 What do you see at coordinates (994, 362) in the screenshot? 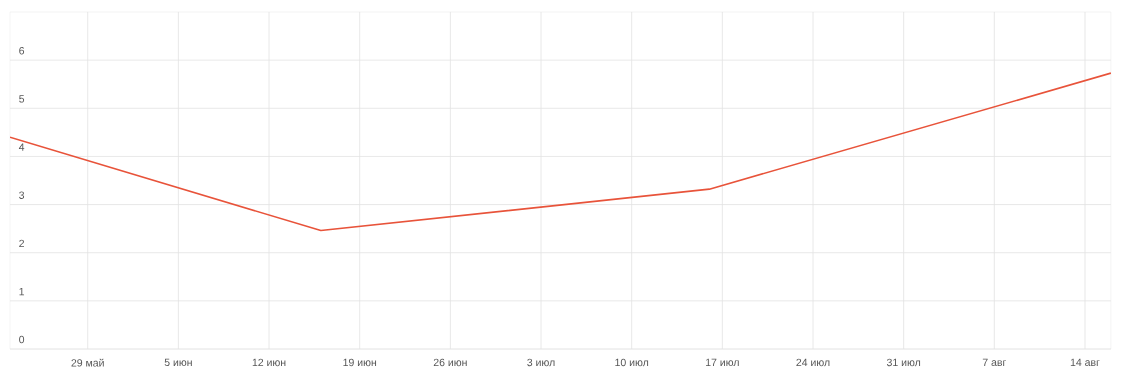
I see `x-tick-label: 7 авг` at bounding box center [994, 362].